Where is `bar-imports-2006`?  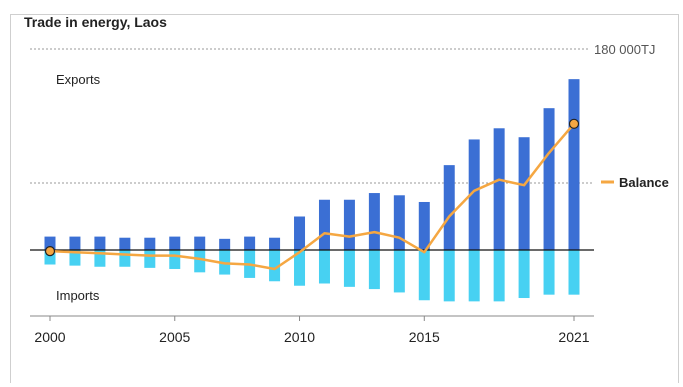
bar-imports-2006 is located at coordinates (200, 261).